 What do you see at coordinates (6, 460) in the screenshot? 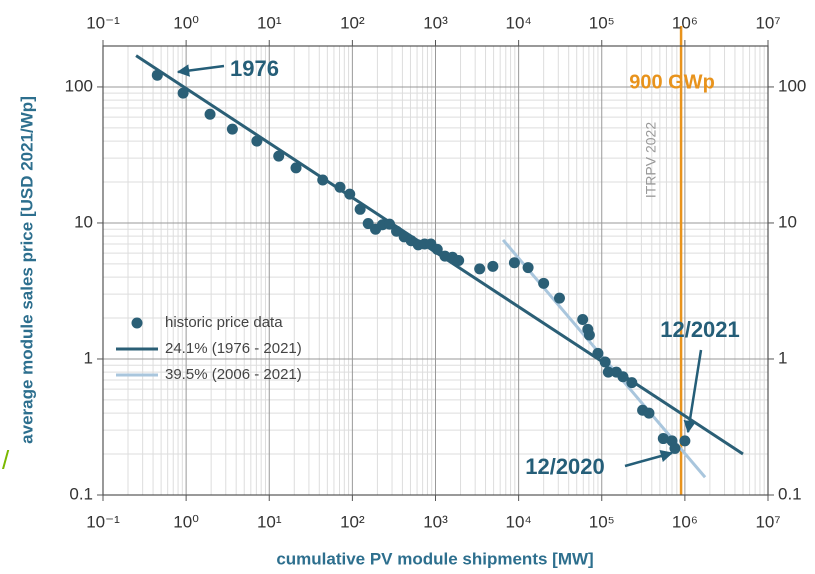
I see `annotation: /` at bounding box center [6, 460].